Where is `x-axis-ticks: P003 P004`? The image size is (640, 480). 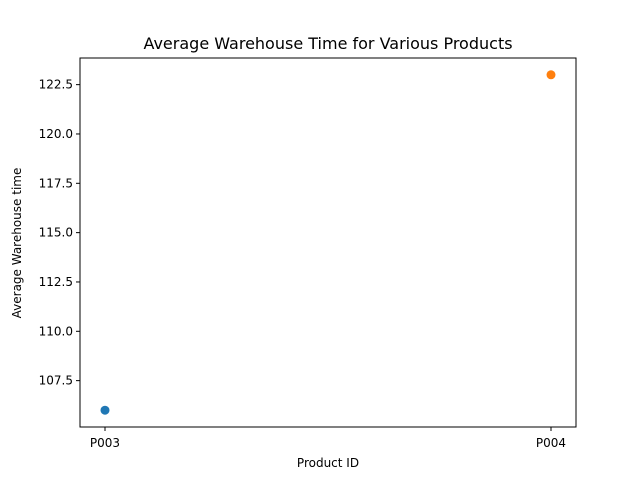 x-axis-ticks: P003 P004 is located at coordinates (328, 438).